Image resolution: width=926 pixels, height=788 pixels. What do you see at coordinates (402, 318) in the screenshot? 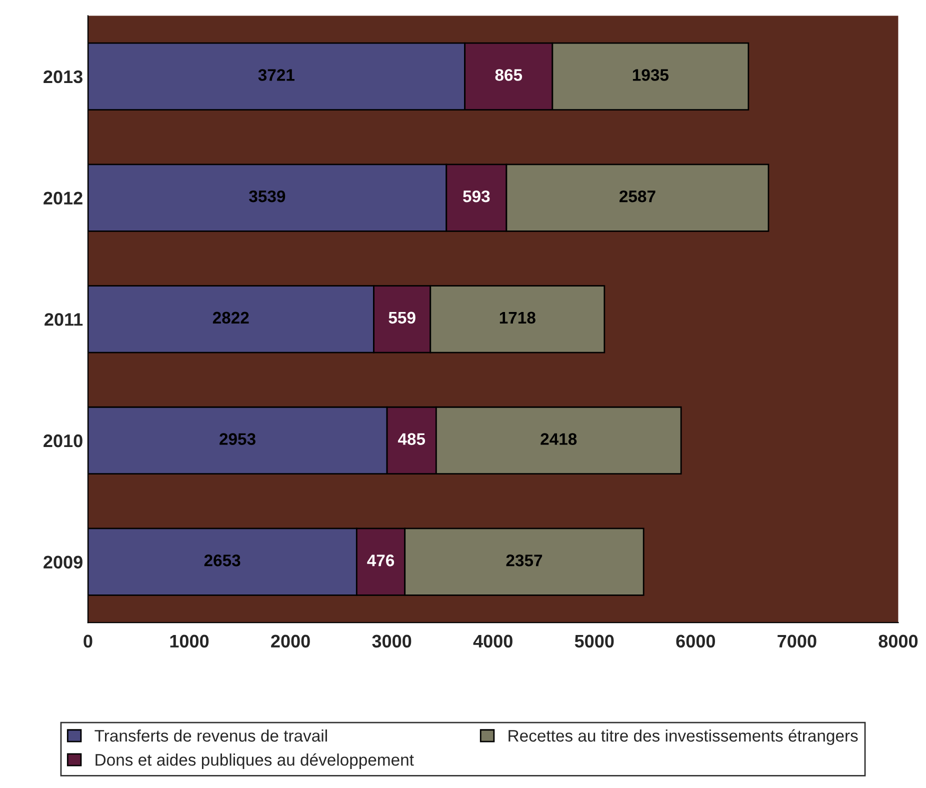
I see `data-label: 559` at bounding box center [402, 318].